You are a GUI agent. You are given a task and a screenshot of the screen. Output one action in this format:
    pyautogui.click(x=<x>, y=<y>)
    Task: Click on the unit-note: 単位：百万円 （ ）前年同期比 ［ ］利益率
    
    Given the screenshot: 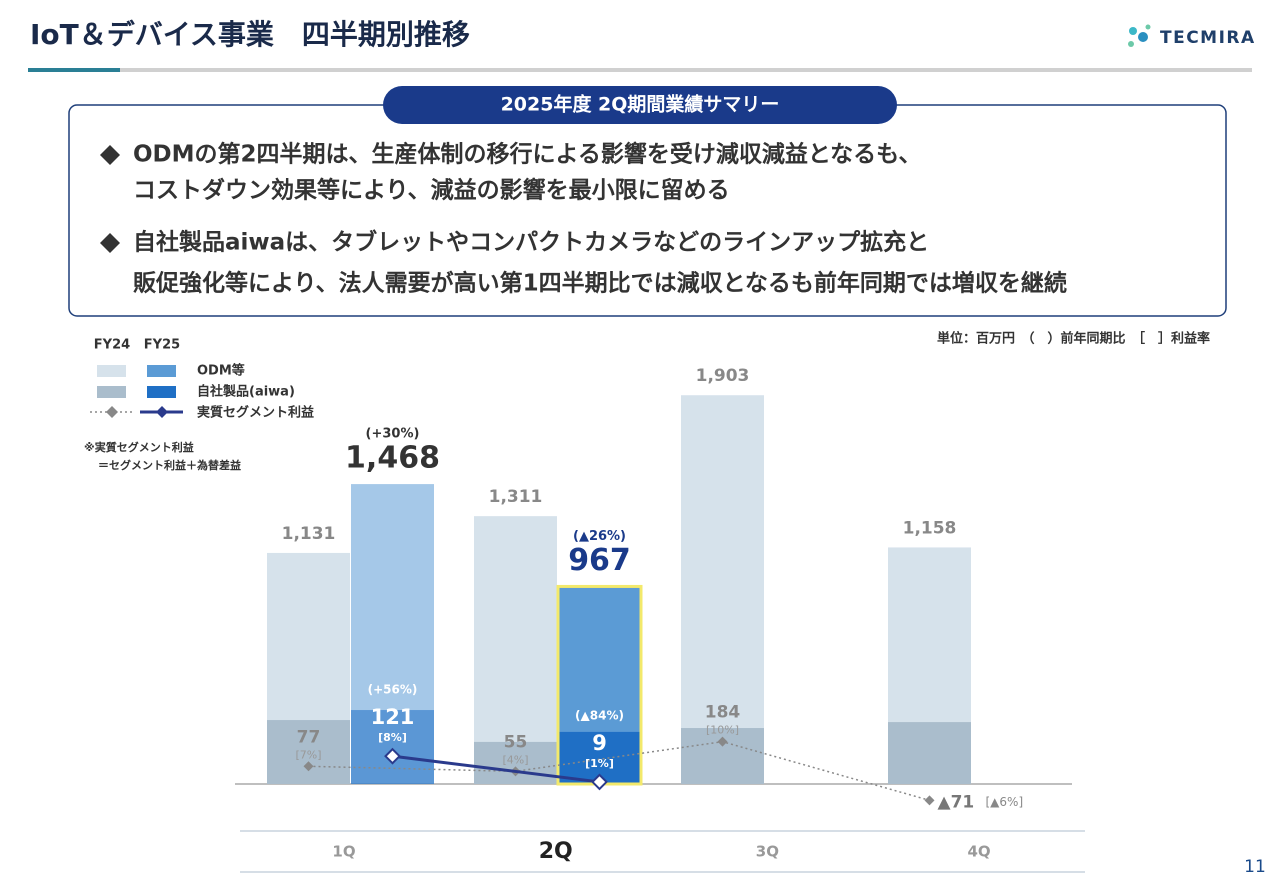 What is the action you would take?
    pyautogui.click(x=1073, y=339)
    